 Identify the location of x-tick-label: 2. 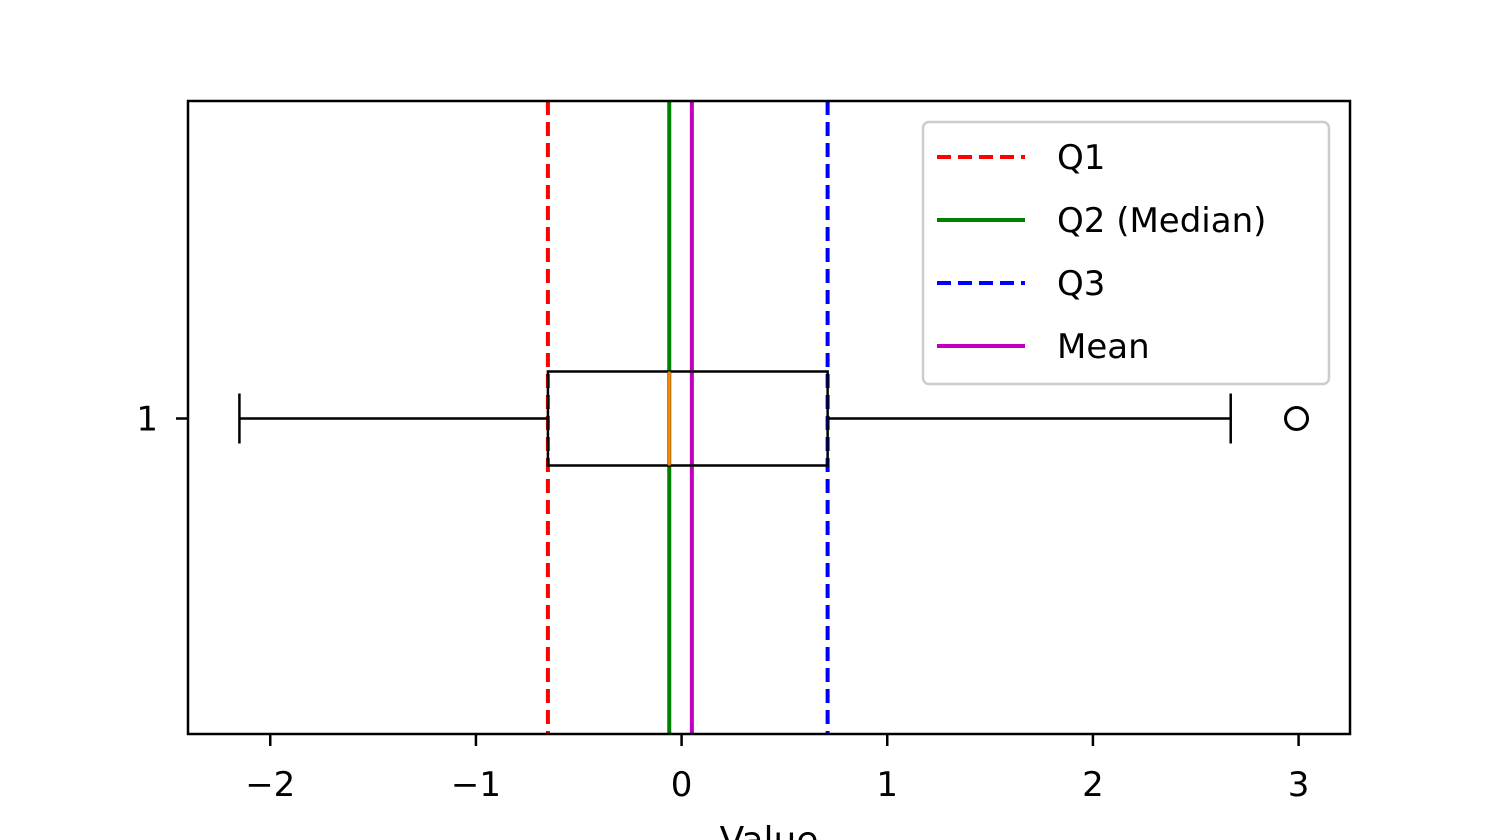
(1093, 785).